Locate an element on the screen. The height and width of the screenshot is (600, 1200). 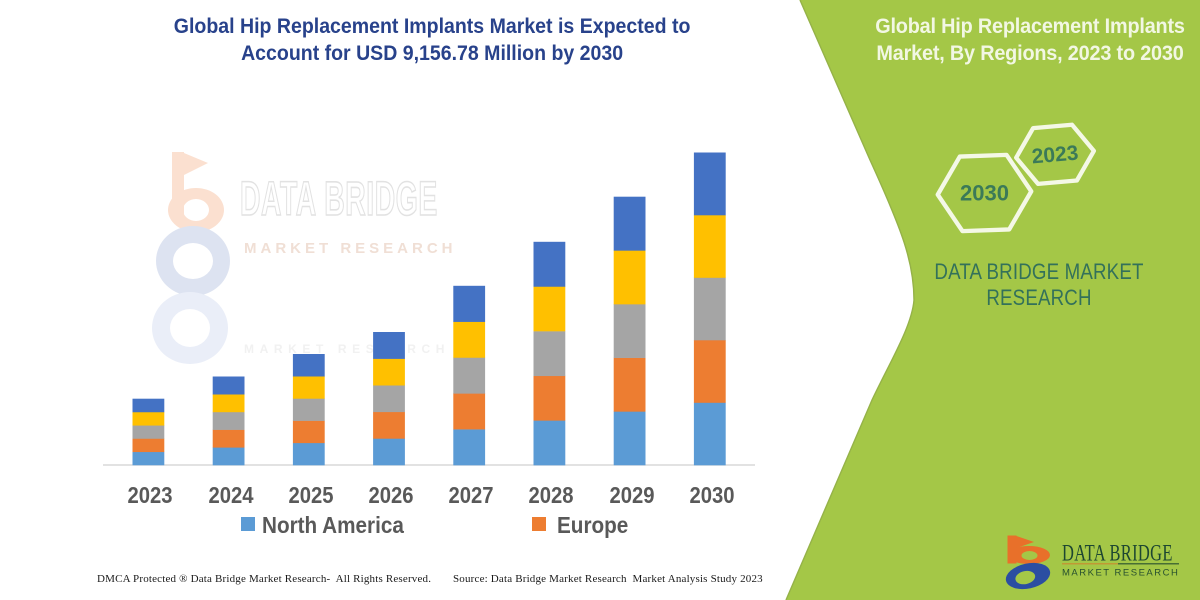
svg-text: 2023 is located at coordinates (1055, 155).